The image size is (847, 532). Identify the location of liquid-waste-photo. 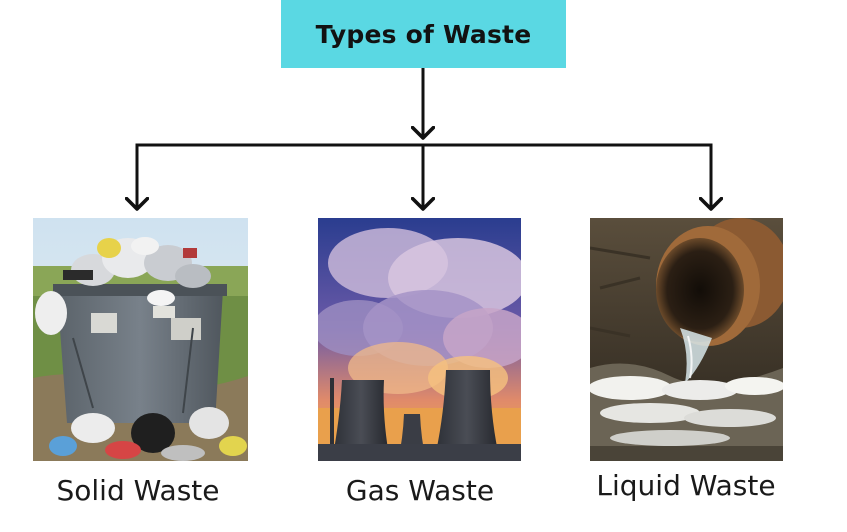
(686, 339).